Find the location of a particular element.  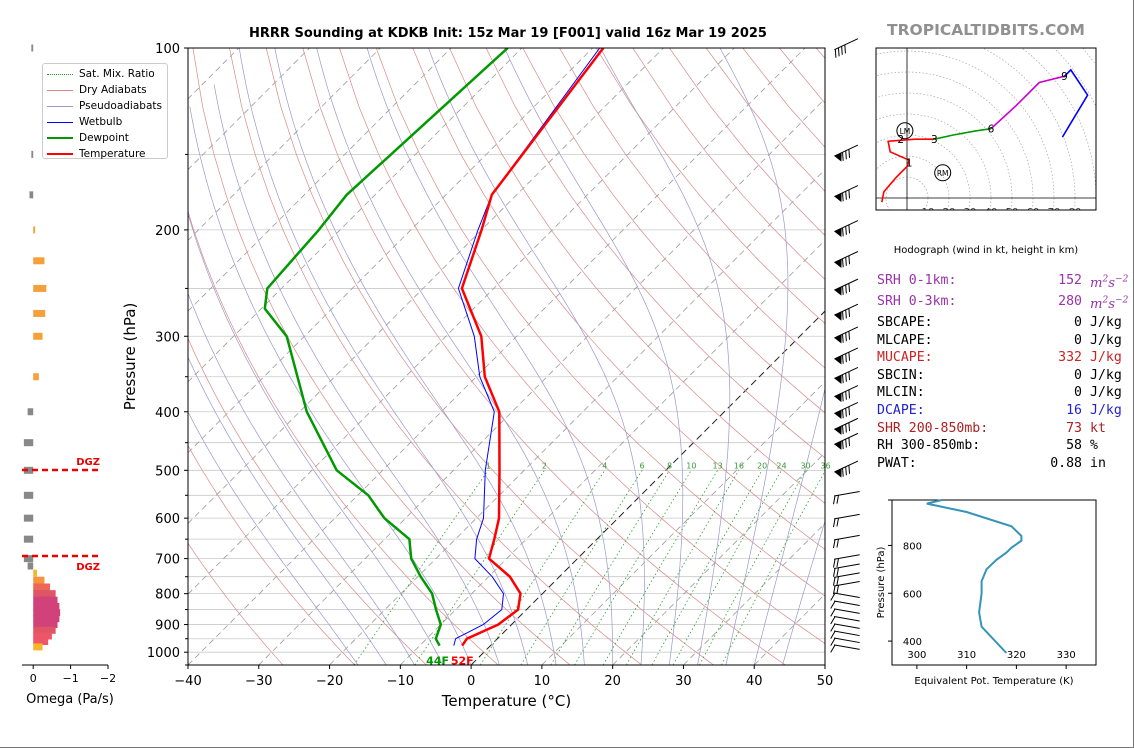

storm-motion-label: LM is located at coordinates (905, 131).